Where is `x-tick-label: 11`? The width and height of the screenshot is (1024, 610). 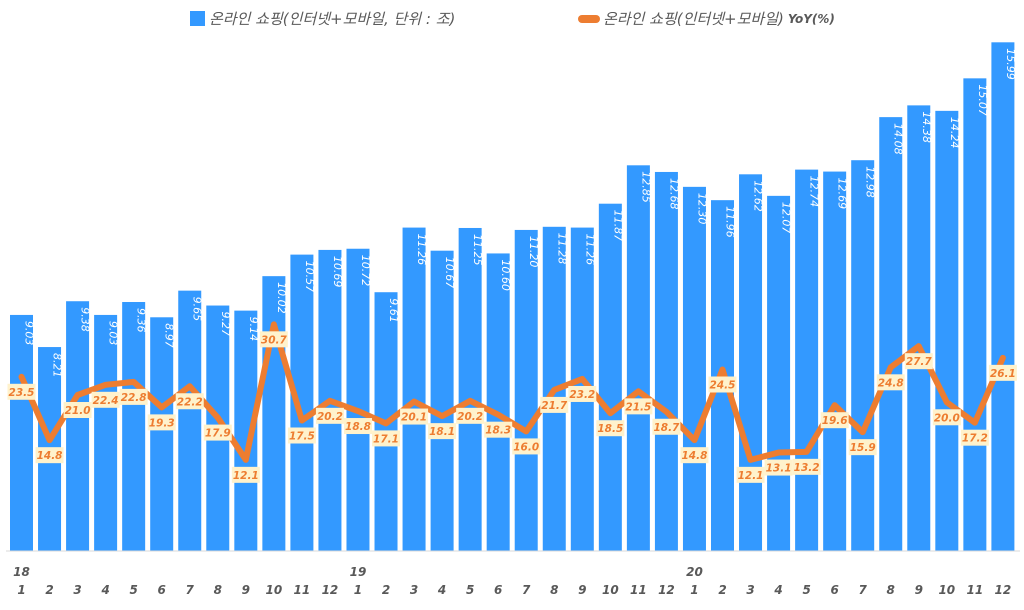
x-tick-label: 11 is located at coordinates (302, 590).